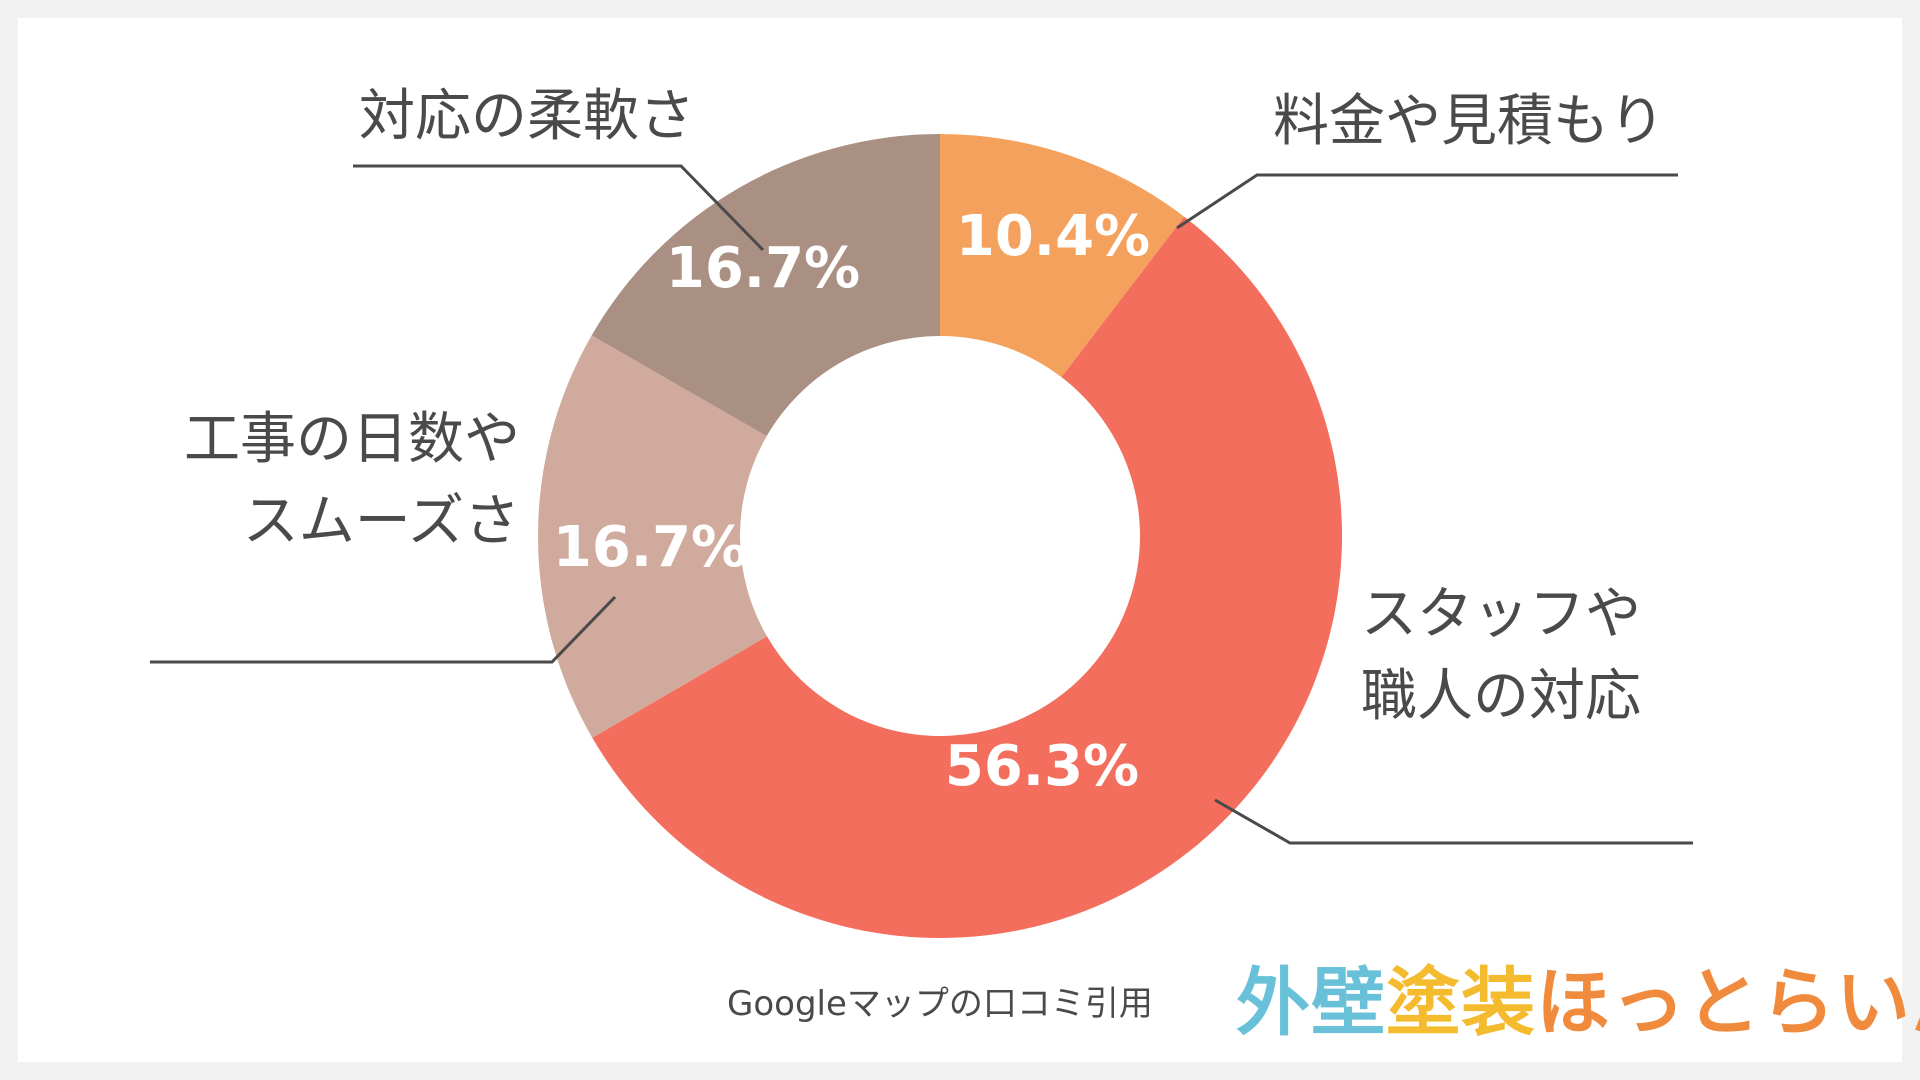 The height and width of the screenshot is (1080, 1920). Describe the element at coordinates (1728, 1003) in the screenshot. I see `logo-part-3: ほっとらいん` at that location.